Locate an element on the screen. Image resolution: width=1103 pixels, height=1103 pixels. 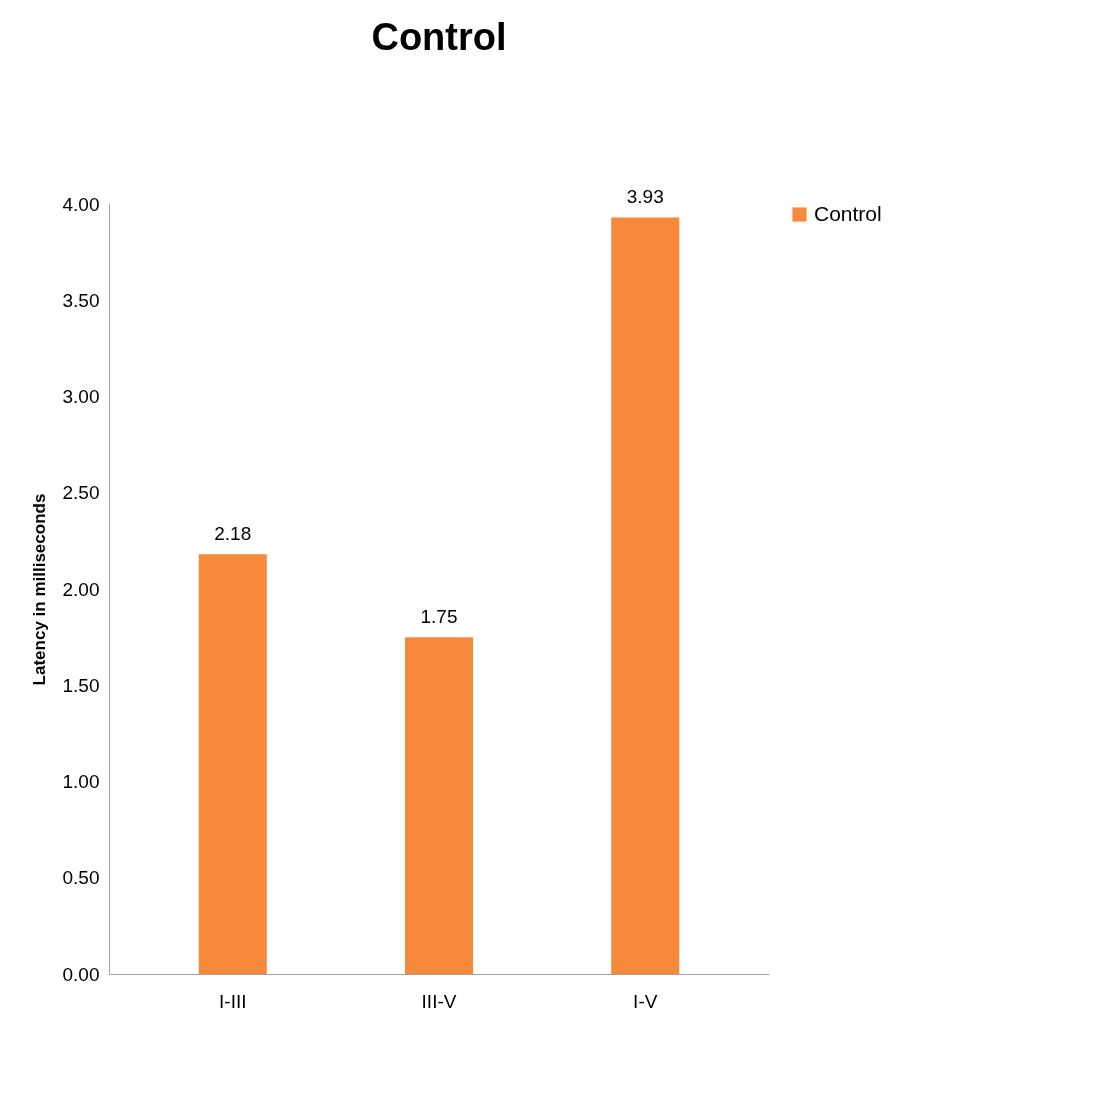
y-tick-label: 2.00 is located at coordinates (81, 589).